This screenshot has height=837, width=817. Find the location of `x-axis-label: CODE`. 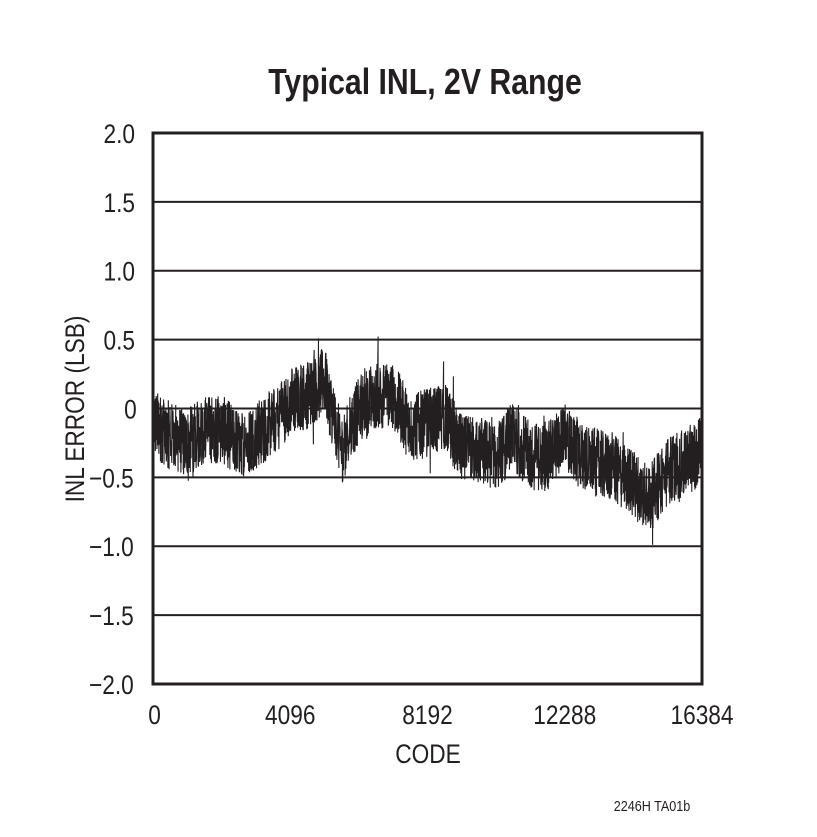

x-axis-label: CODE is located at coordinates (428, 754).